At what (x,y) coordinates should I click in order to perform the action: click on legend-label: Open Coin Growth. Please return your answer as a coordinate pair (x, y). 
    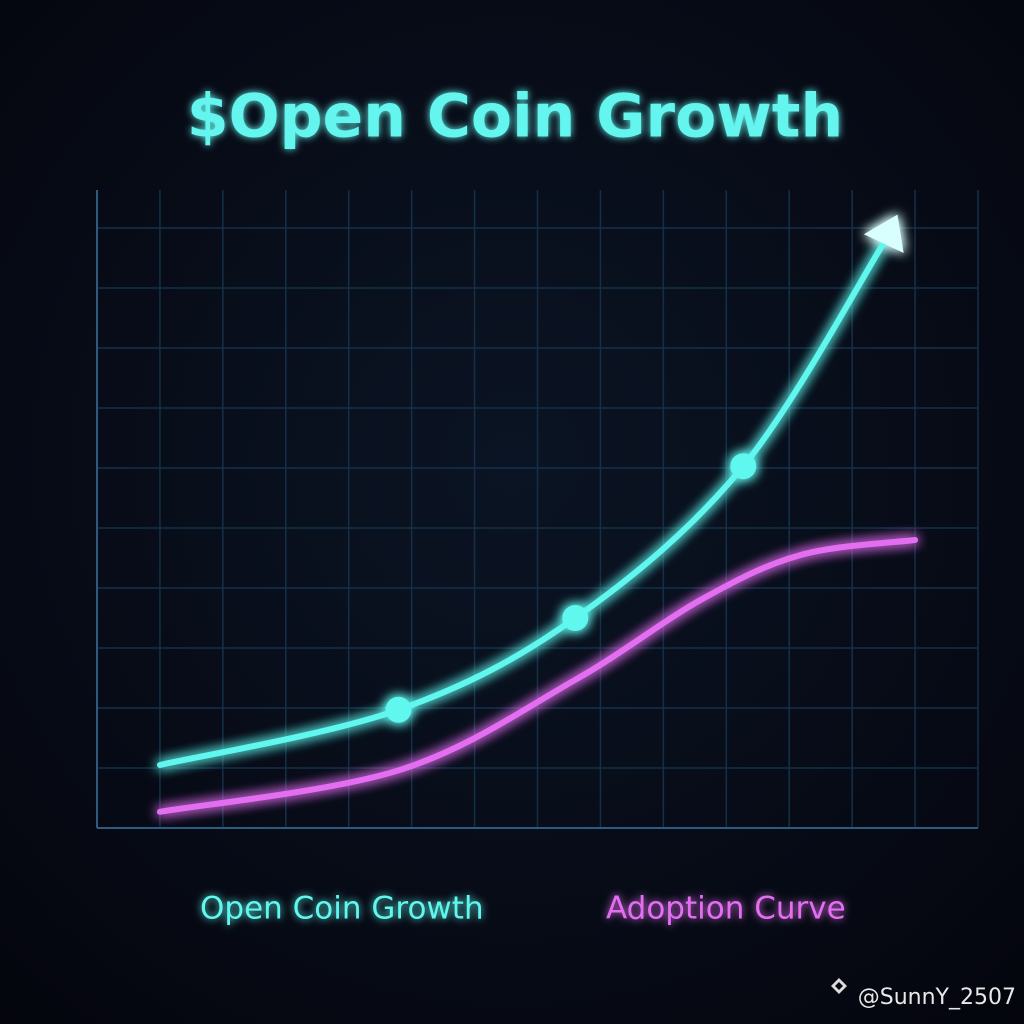
    Looking at the image, I should click on (342, 909).